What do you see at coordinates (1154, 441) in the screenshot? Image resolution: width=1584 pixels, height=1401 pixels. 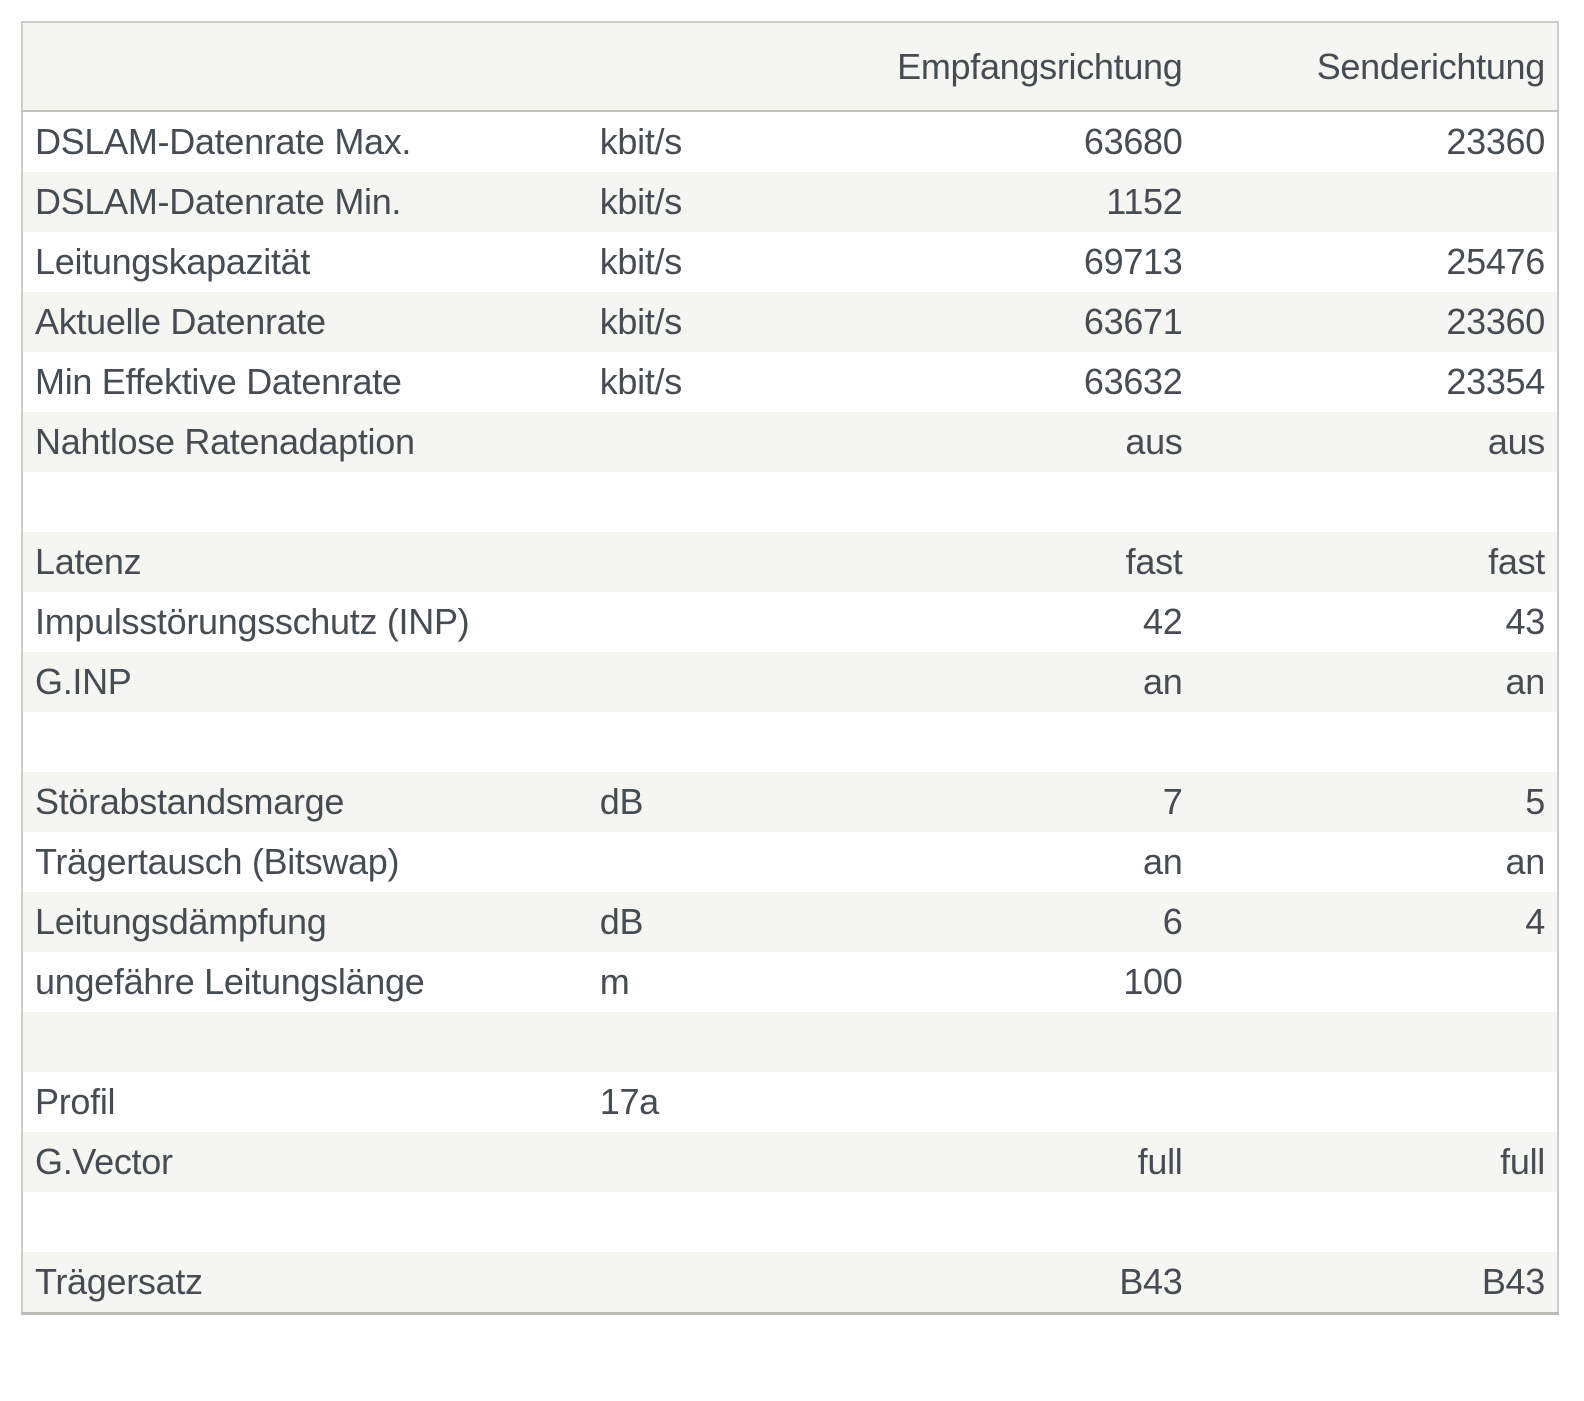 I see `cell-empfangsrichtung: aus` at bounding box center [1154, 441].